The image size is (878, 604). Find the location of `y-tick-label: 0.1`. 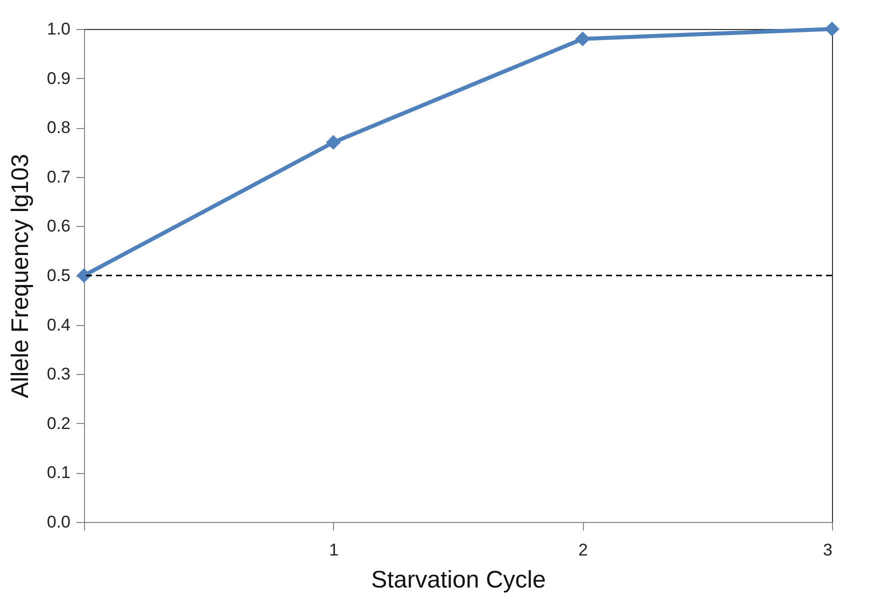

y-tick-label: 0.1 is located at coordinates (58, 472).